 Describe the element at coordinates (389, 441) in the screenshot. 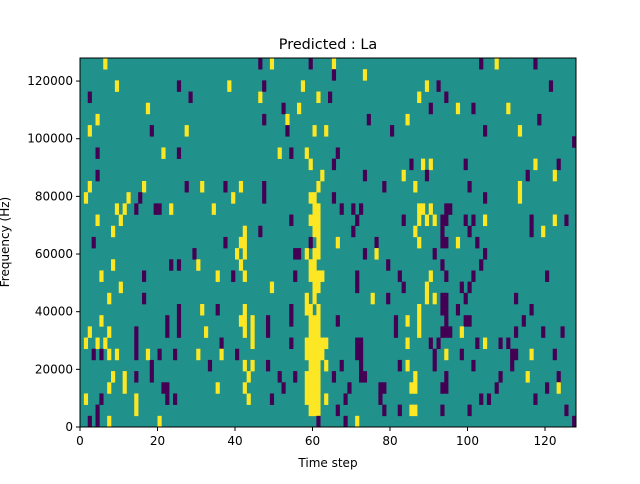

I see `x-tick-label: 80` at that location.